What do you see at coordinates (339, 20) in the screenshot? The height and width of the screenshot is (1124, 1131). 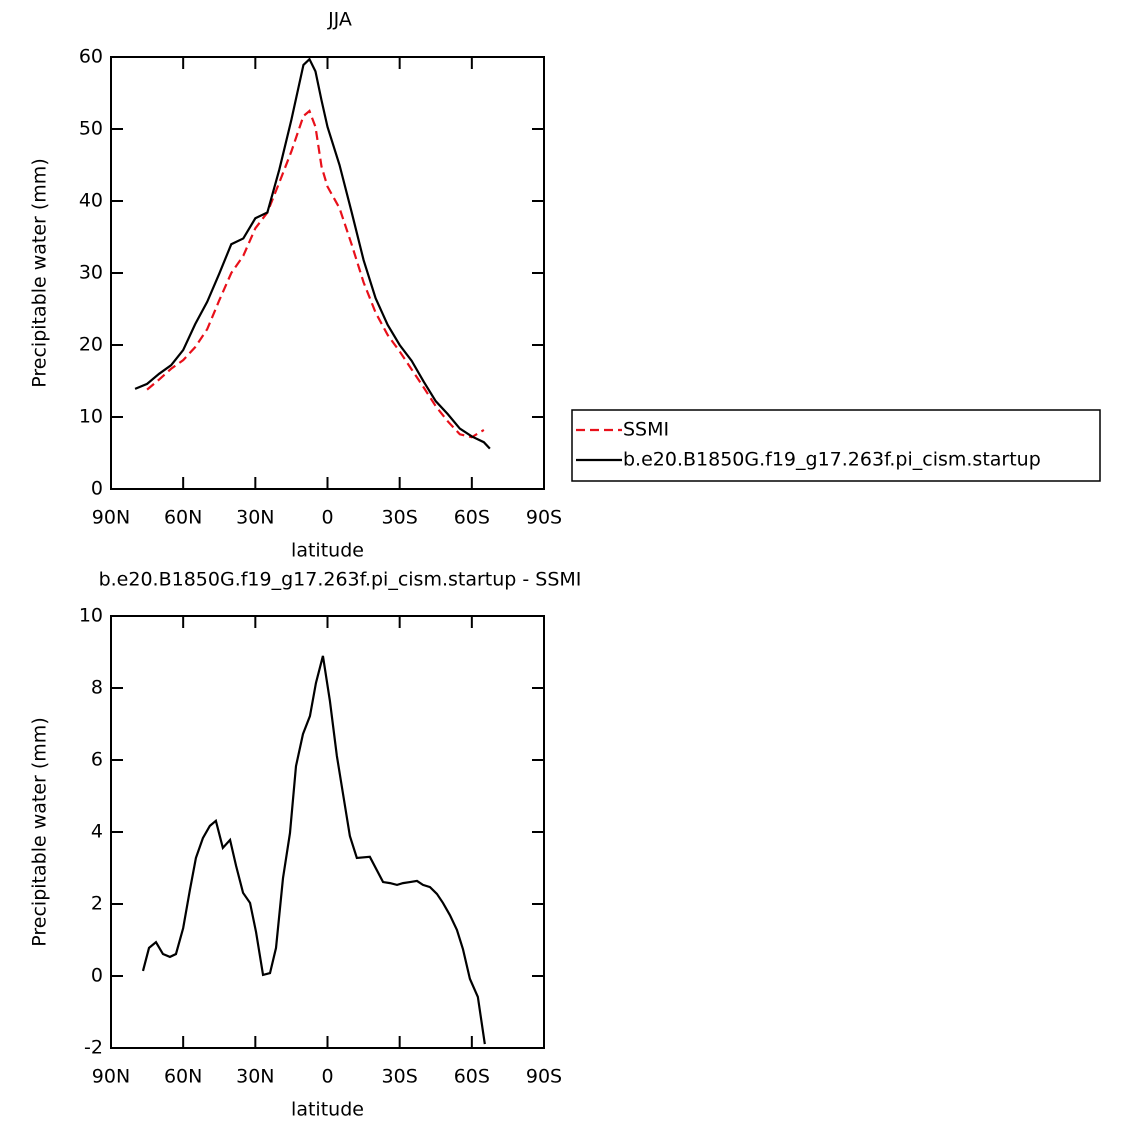 I see `chart-title: JJA` at bounding box center [339, 20].